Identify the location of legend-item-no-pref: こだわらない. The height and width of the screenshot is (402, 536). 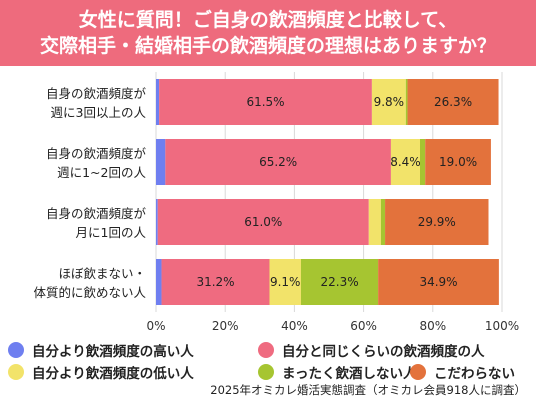
(462, 372).